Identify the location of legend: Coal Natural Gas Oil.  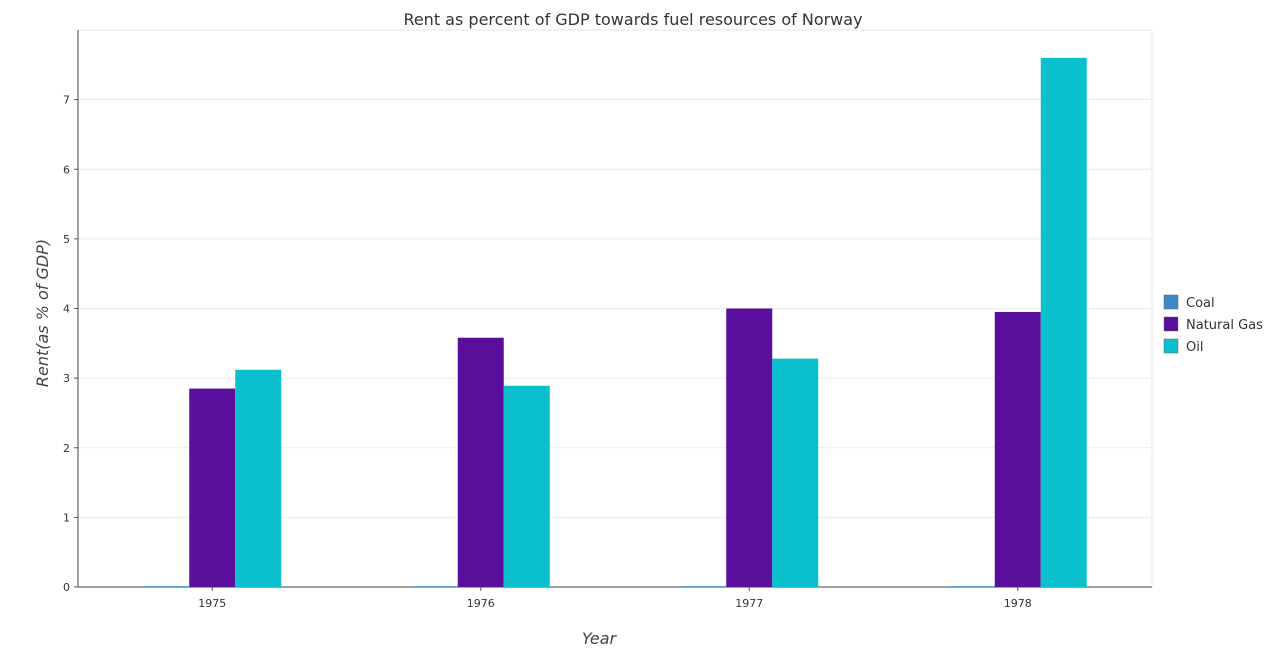
(1213, 324).